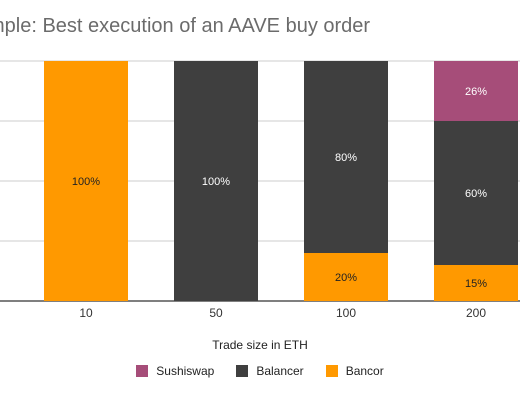 The image size is (520, 400). I want to click on data-label-sushiswap-200: 26%, so click(476, 92).